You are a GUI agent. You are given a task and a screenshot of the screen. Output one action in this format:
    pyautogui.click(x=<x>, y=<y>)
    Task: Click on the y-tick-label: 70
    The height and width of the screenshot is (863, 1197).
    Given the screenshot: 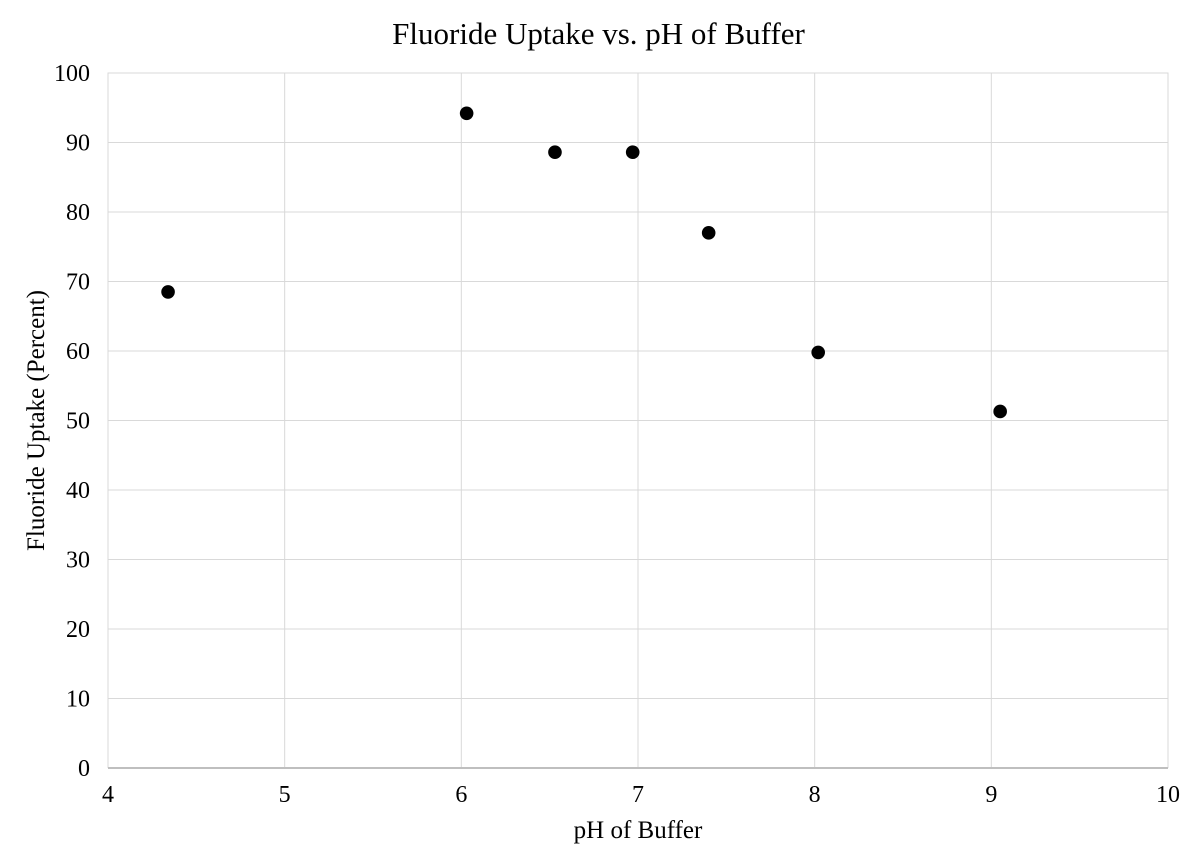 What is the action you would take?
    pyautogui.click(x=78, y=283)
    